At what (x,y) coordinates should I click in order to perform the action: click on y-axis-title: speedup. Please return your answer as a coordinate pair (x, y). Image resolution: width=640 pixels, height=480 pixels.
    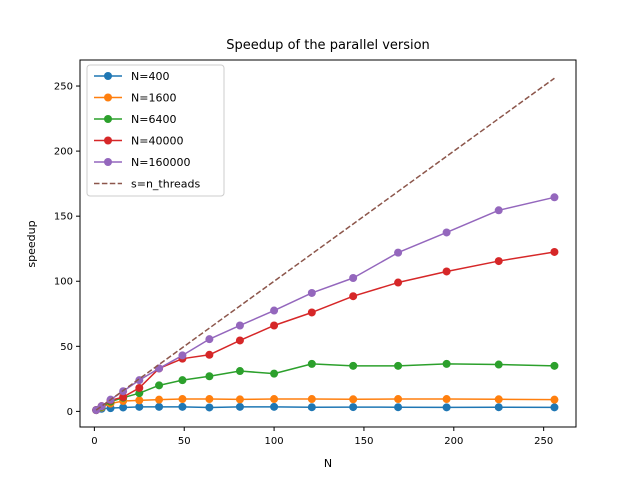
    Looking at the image, I should click on (31, 243).